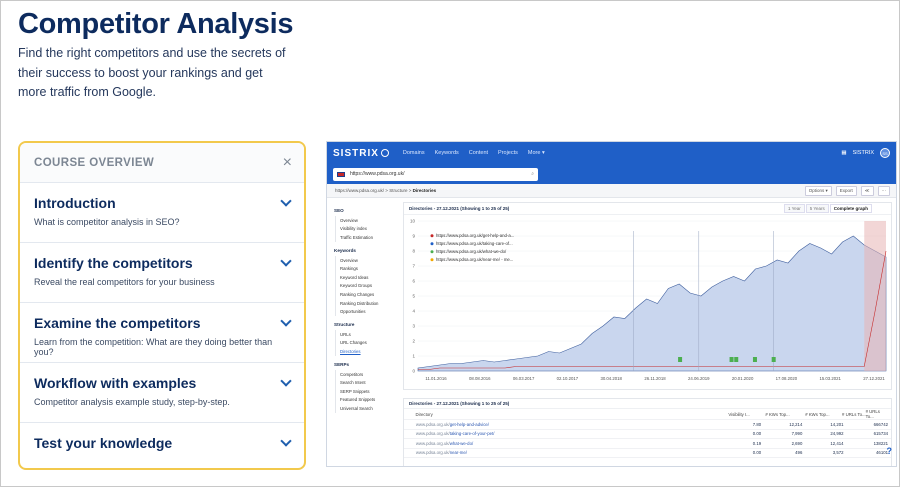  I want to click on directory-path: what-we-do/, so click(461, 443).